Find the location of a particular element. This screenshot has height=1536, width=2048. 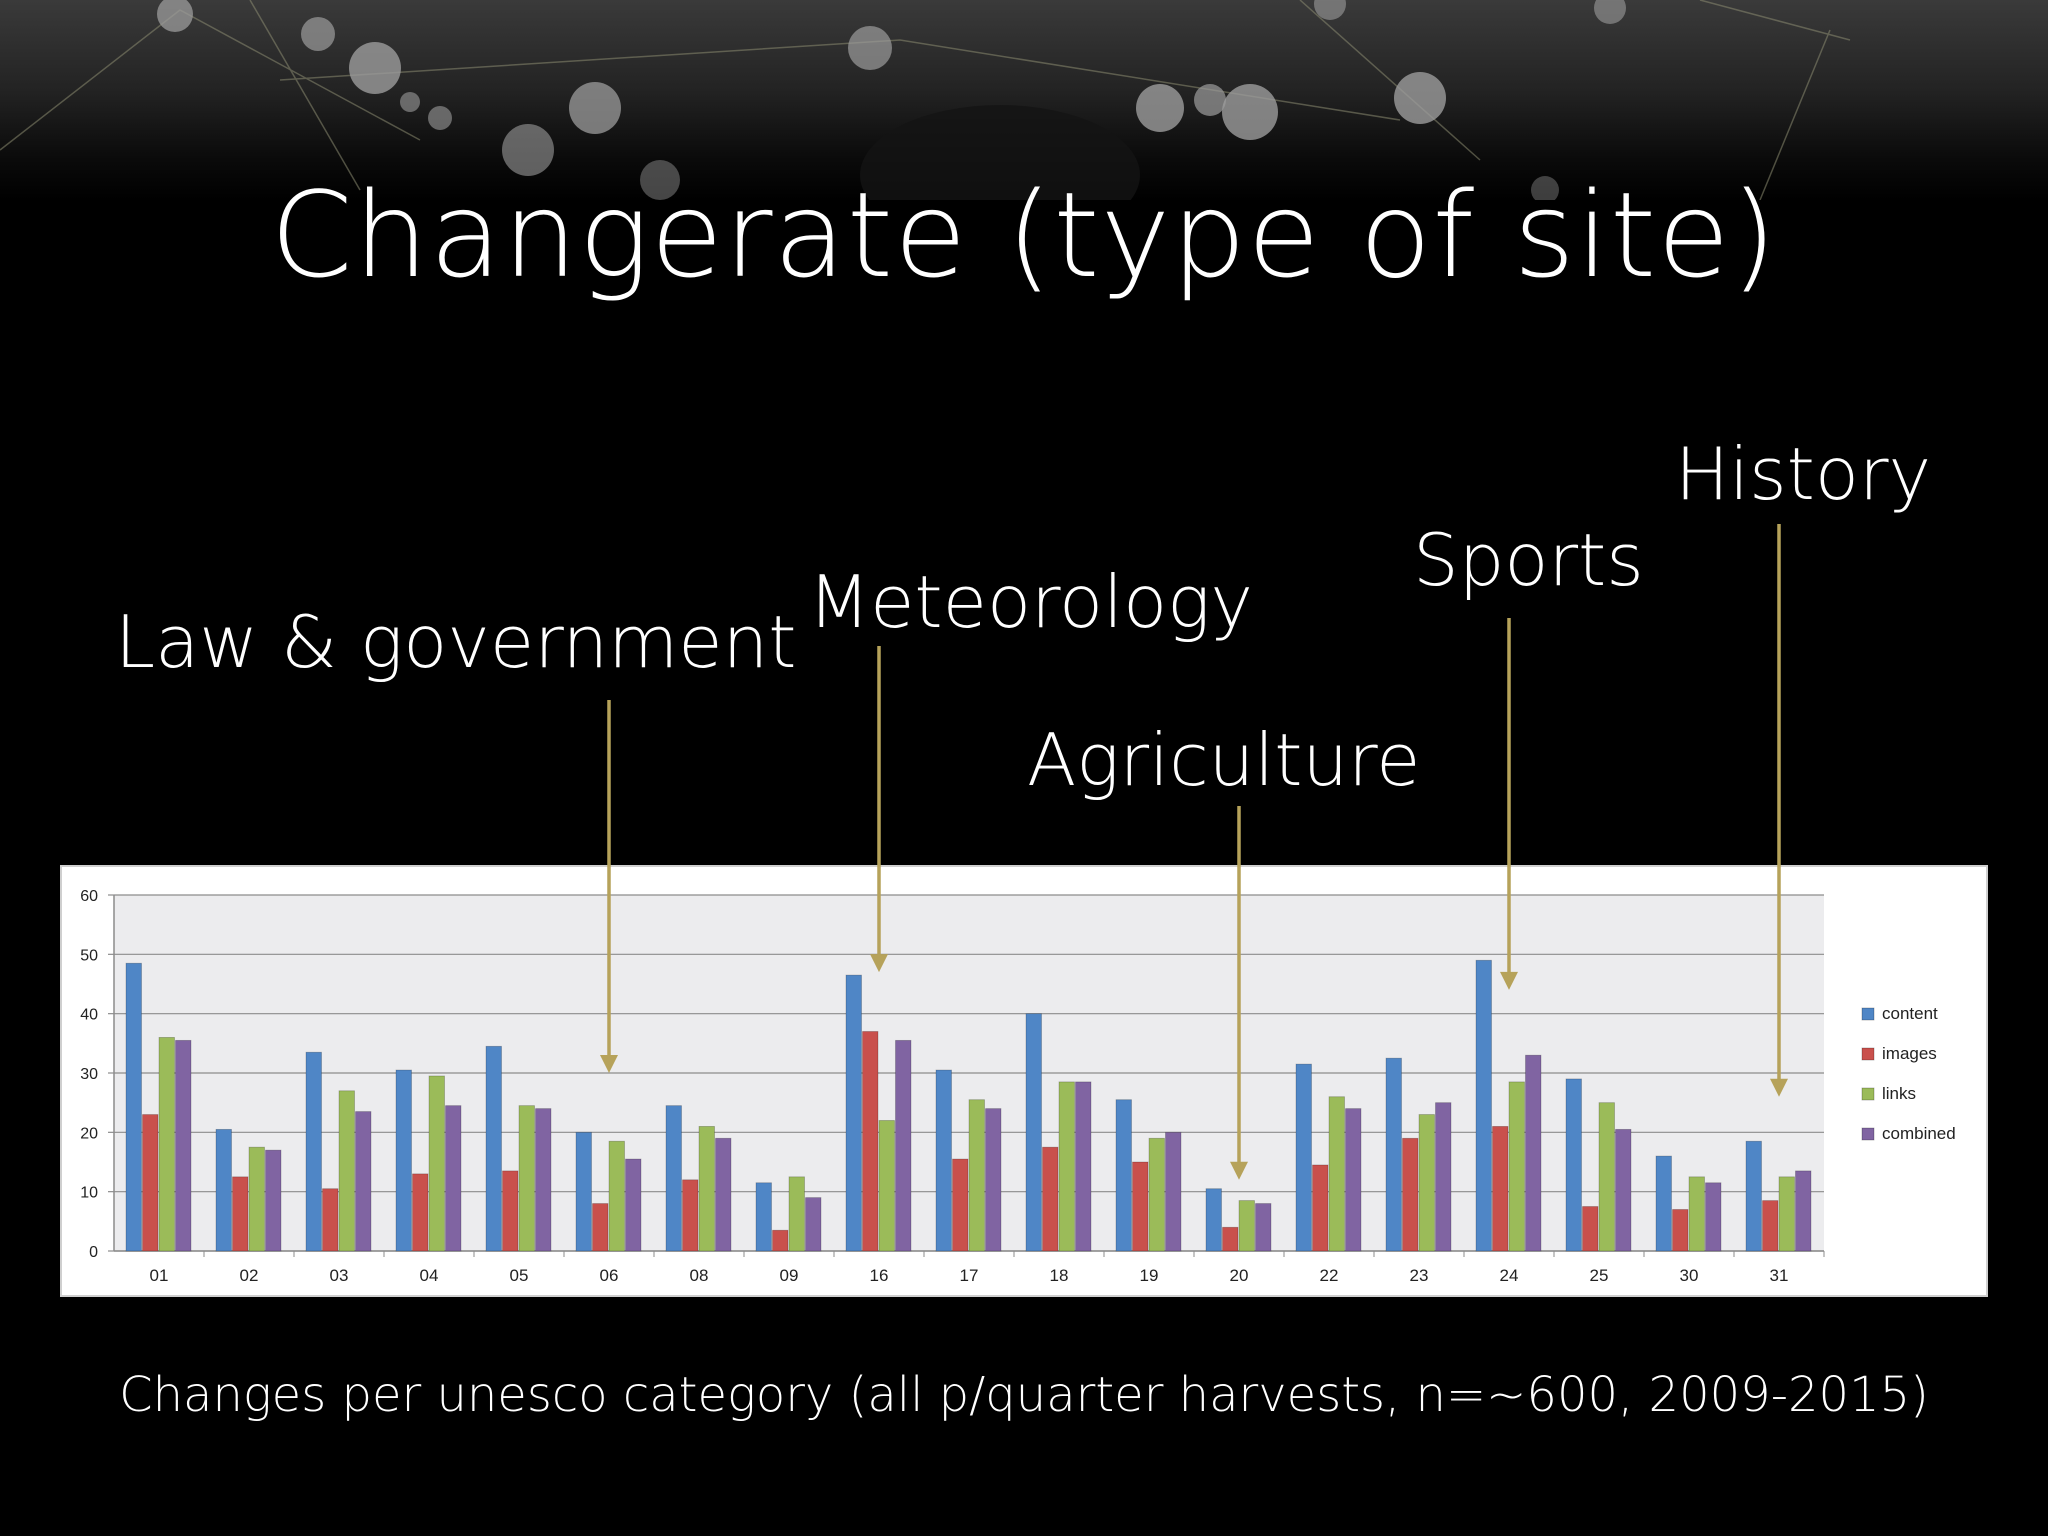

legend-label-links: links is located at coordinates (1899, 1093).